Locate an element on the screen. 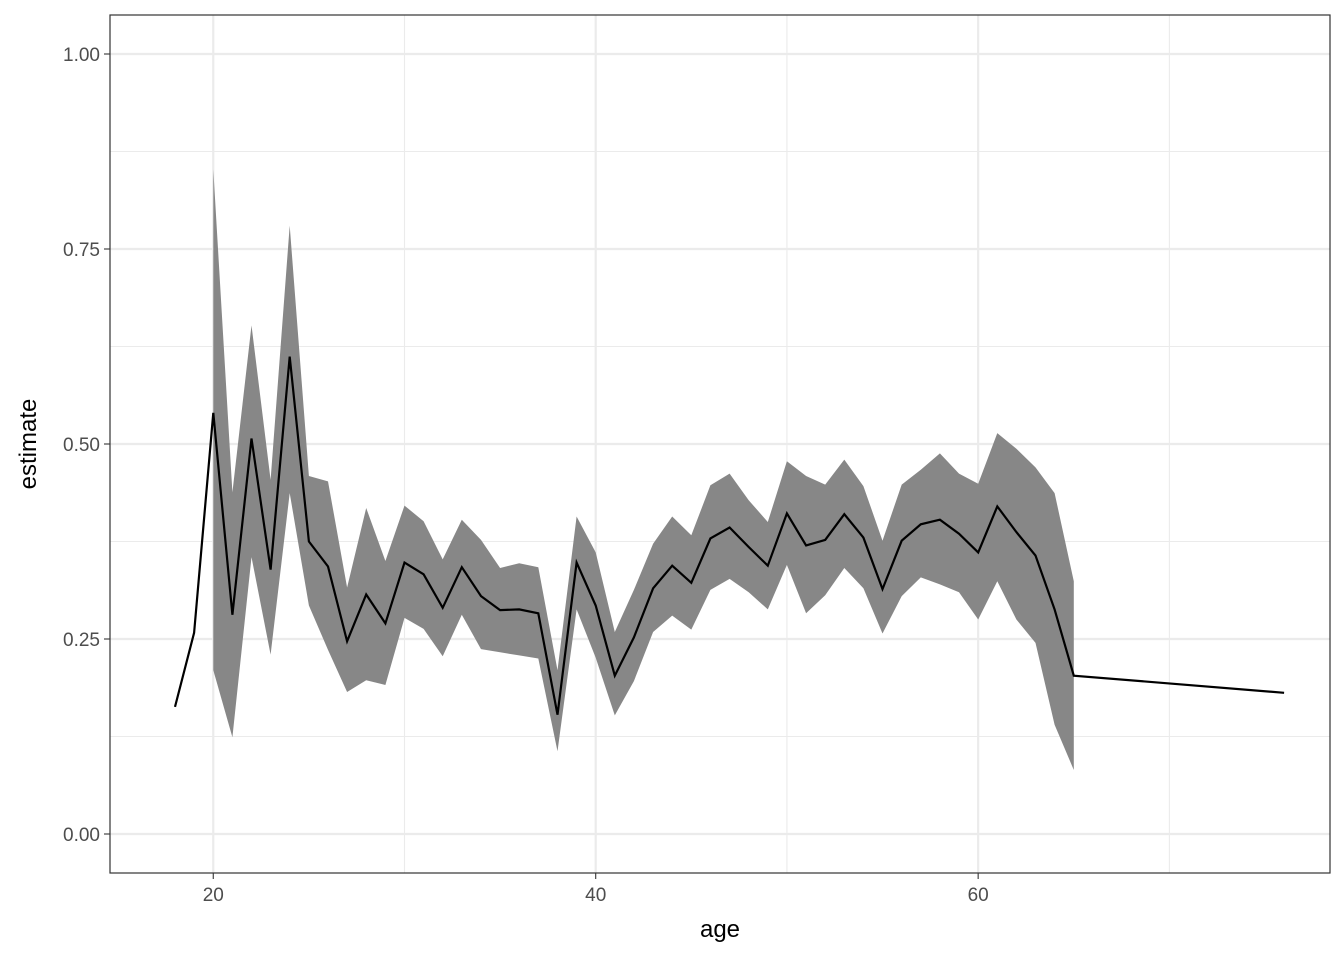 This screenshot has height=960, width=1344. x-tick-label: 60 is located at coordinates (978, 895).